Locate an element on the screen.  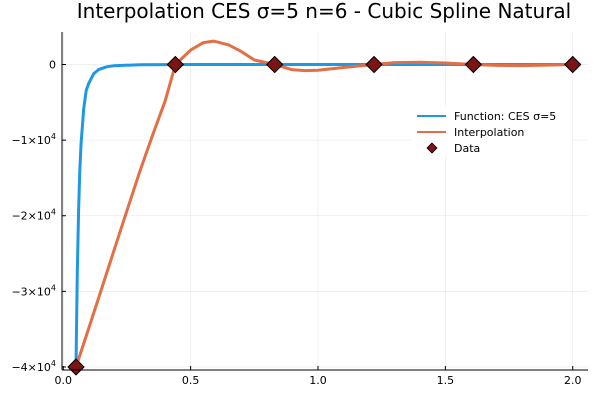
x-tick-label: 0.0 is located at coordinates (64, 380).